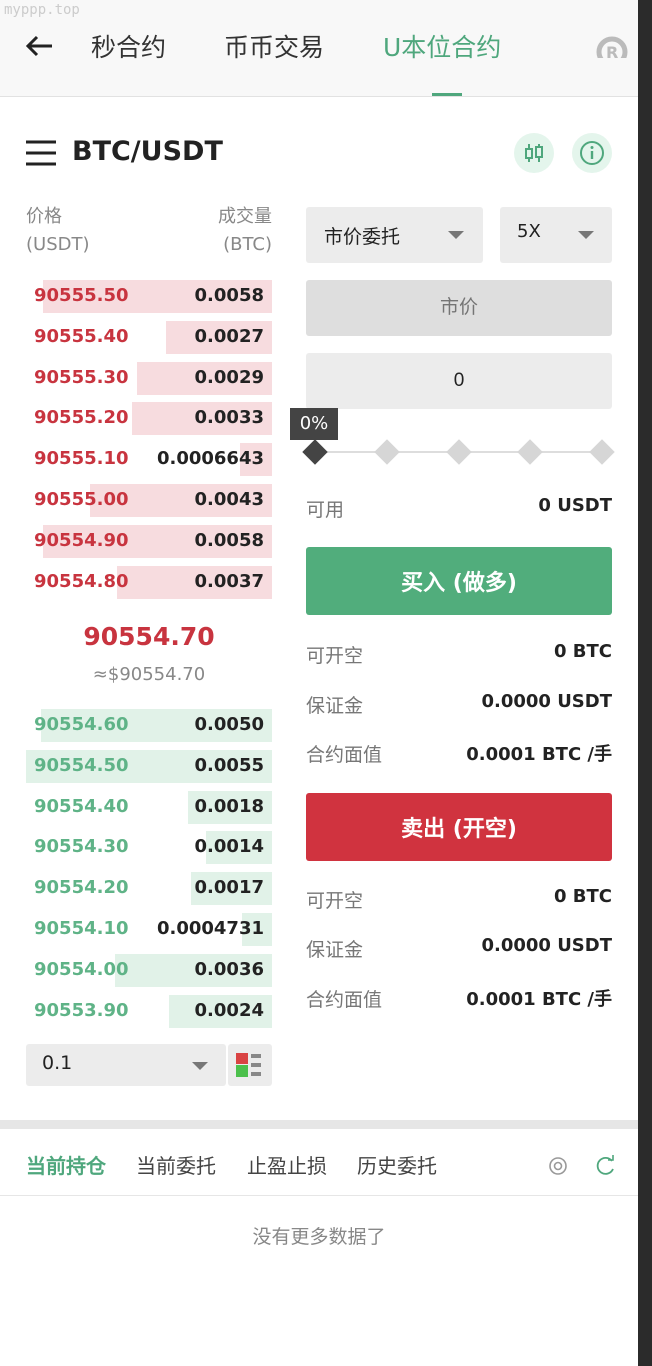 The width and height of the screenshot is (652, 1366). What do you see at coordinates (149, 541) in the screenshot?
I see `ask-row: 90554.90 0.0058` at bounding box center [149, 541].